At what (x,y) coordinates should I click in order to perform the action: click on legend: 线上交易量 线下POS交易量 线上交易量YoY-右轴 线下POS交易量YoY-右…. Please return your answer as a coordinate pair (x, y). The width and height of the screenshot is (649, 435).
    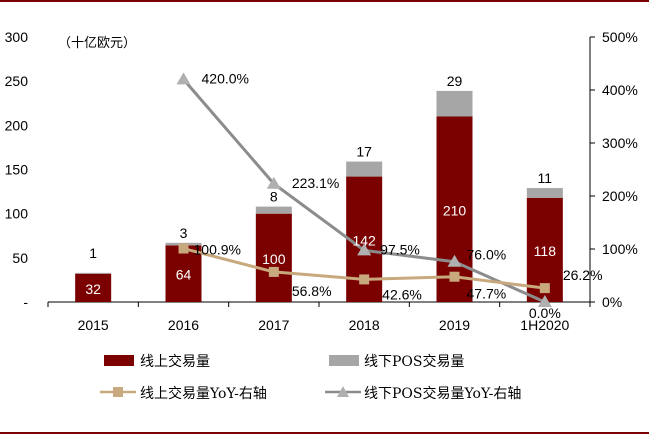
    Looking at the image, I should click on (310, 377).